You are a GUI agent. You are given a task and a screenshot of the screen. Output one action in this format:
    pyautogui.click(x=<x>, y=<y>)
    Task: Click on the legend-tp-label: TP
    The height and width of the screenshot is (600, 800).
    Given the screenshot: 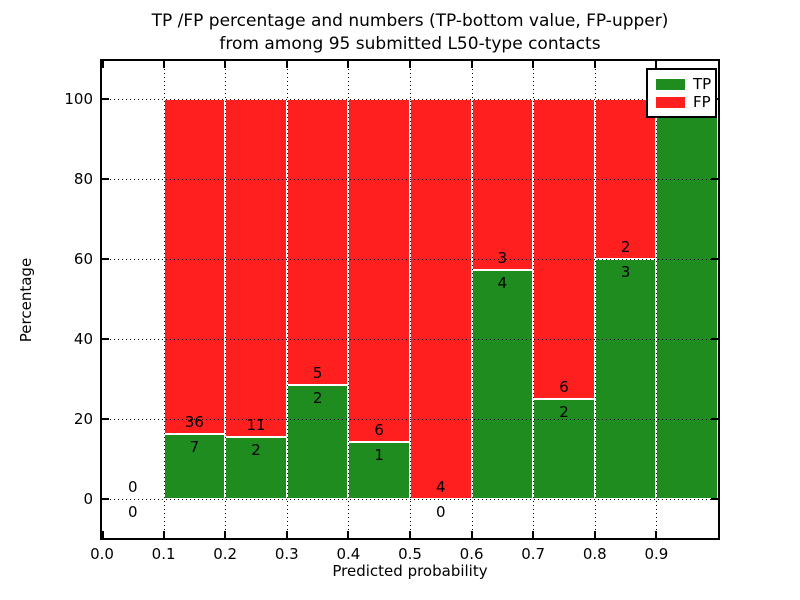 What is the action you would take?
    pyautogui.click(x=702, y=84)
    